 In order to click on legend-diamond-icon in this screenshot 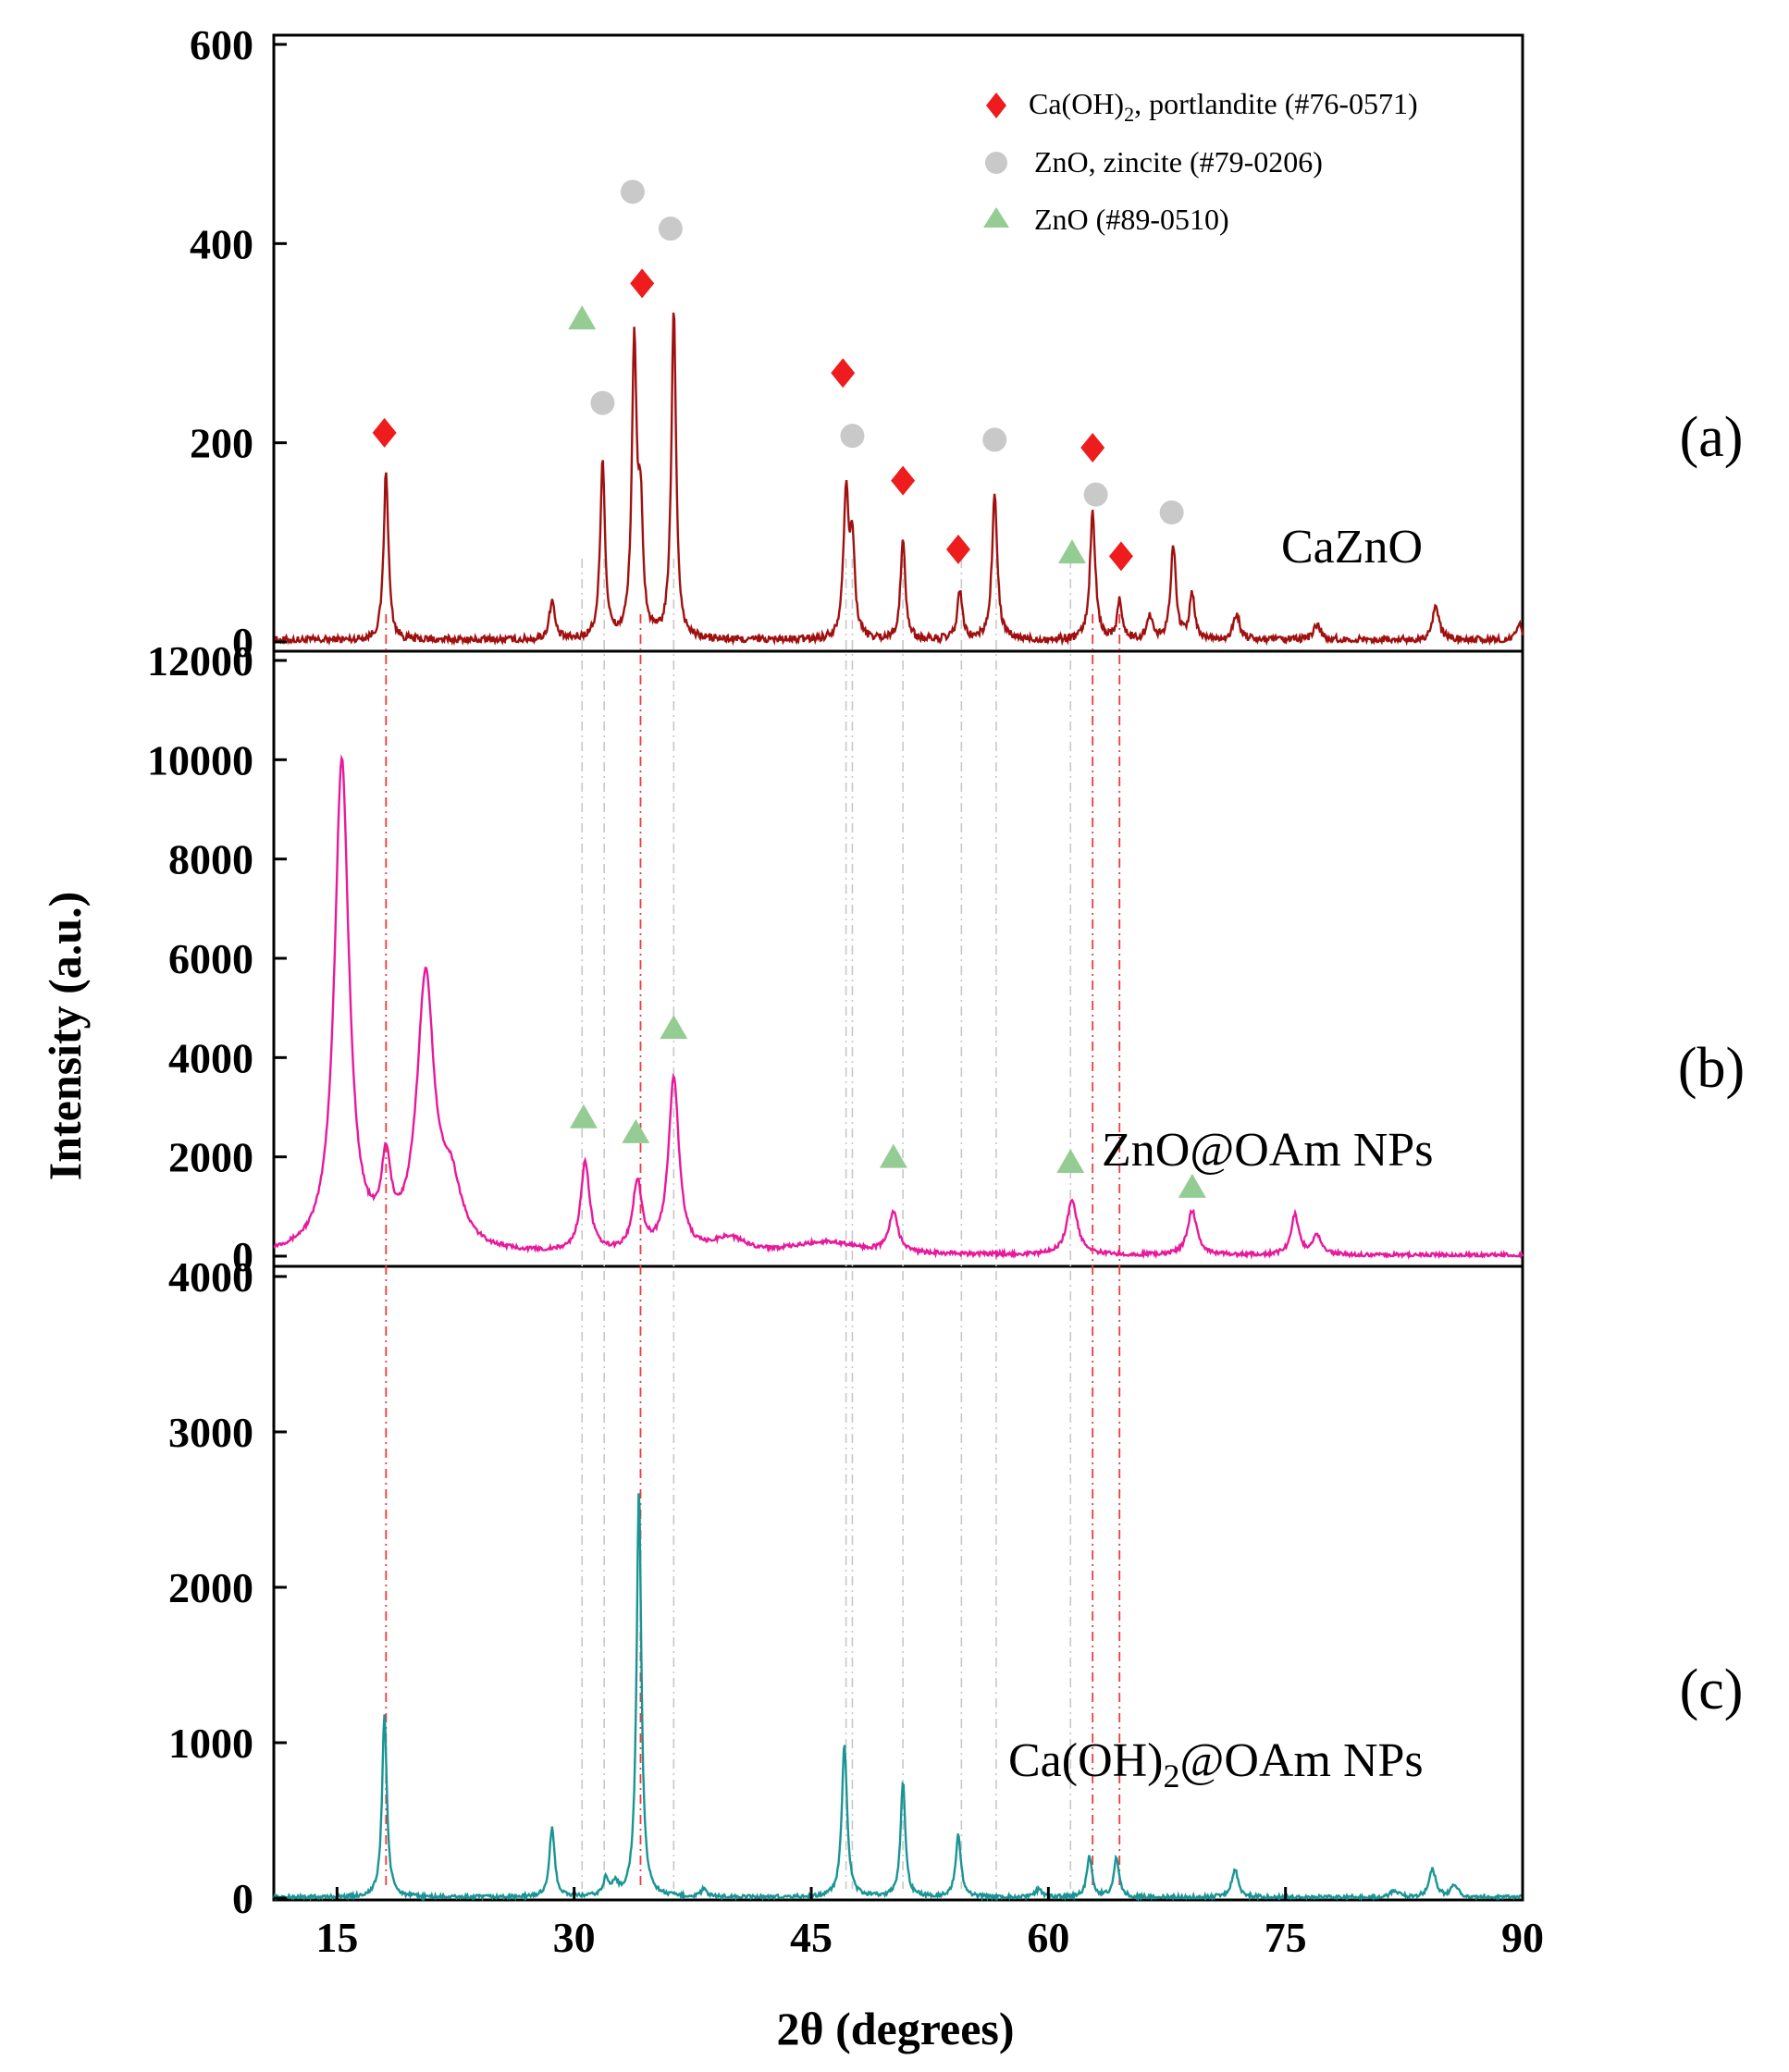, I will do `click(996, 105)`.